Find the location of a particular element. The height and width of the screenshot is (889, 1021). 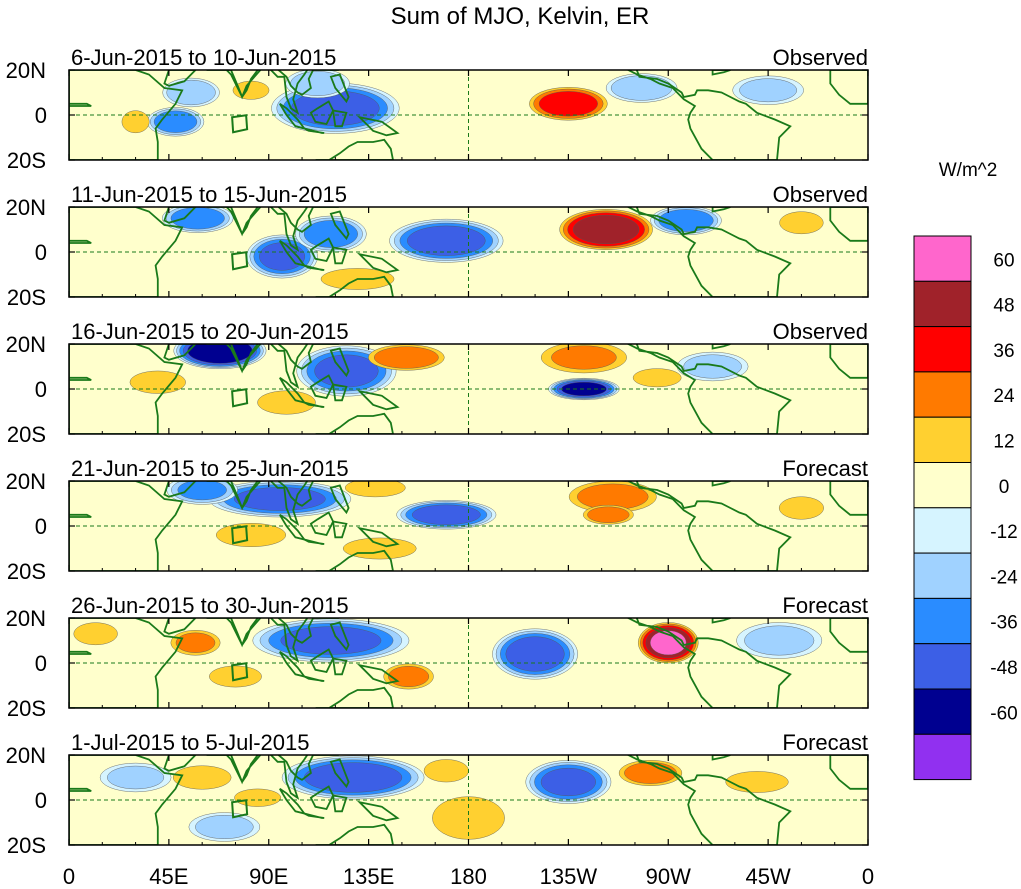

colorbar-label: -48 is located at coordinates (1003, 668).